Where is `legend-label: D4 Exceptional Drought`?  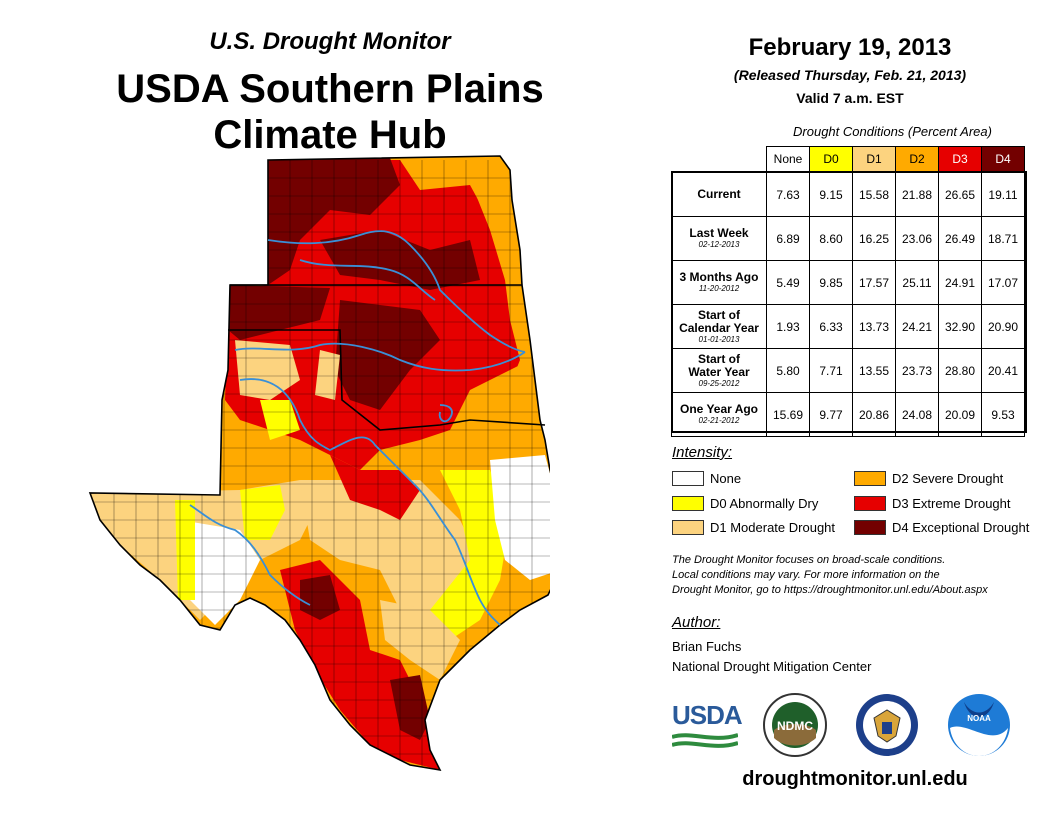 legend-label: D4 Exceptional Drought is located at coordinates (961, 527).